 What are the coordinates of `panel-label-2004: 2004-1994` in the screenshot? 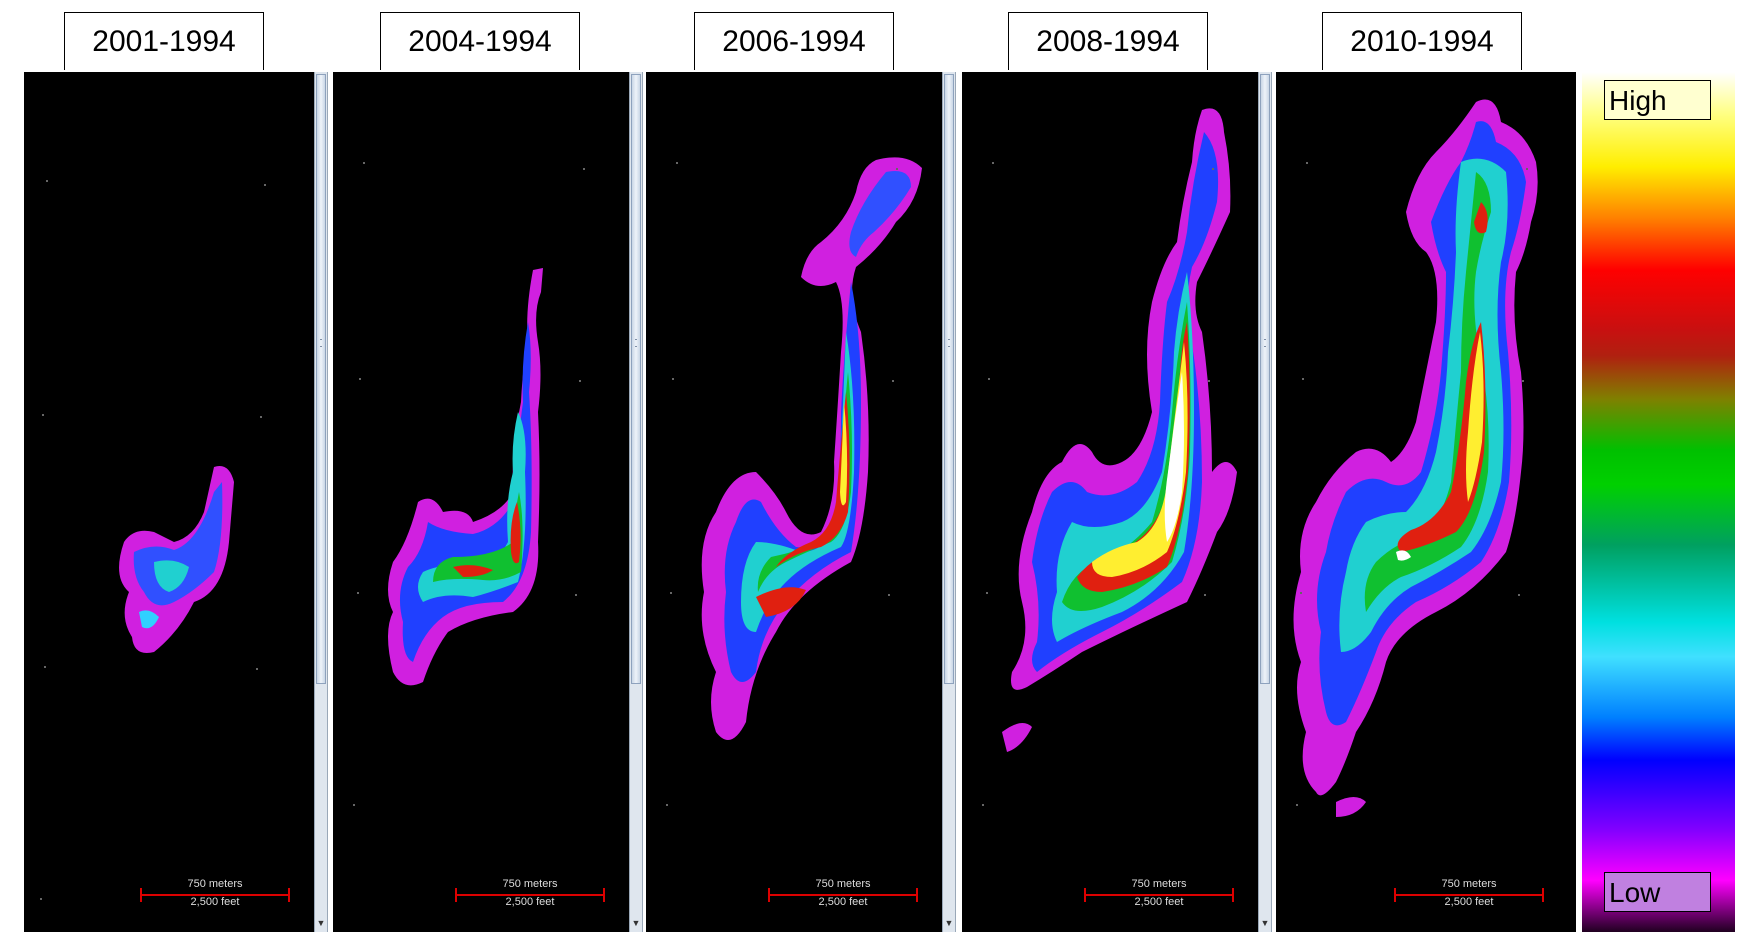 It's located at (480, 41).